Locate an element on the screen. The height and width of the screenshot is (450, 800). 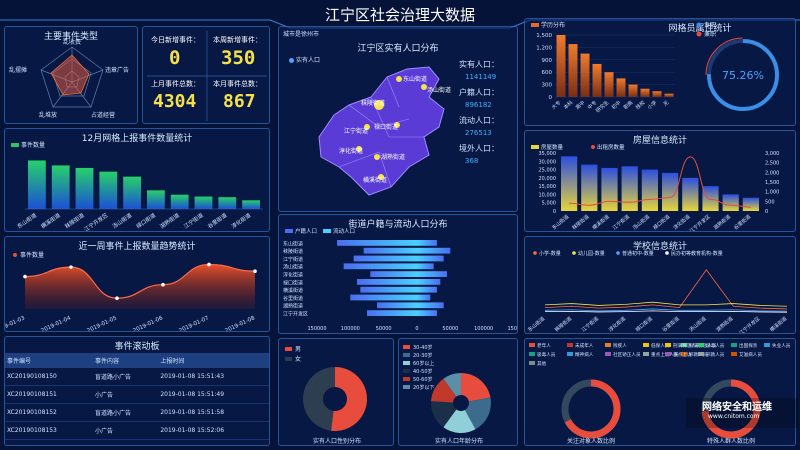
info-label: 境外人口： is located at coordinates (479, 148).